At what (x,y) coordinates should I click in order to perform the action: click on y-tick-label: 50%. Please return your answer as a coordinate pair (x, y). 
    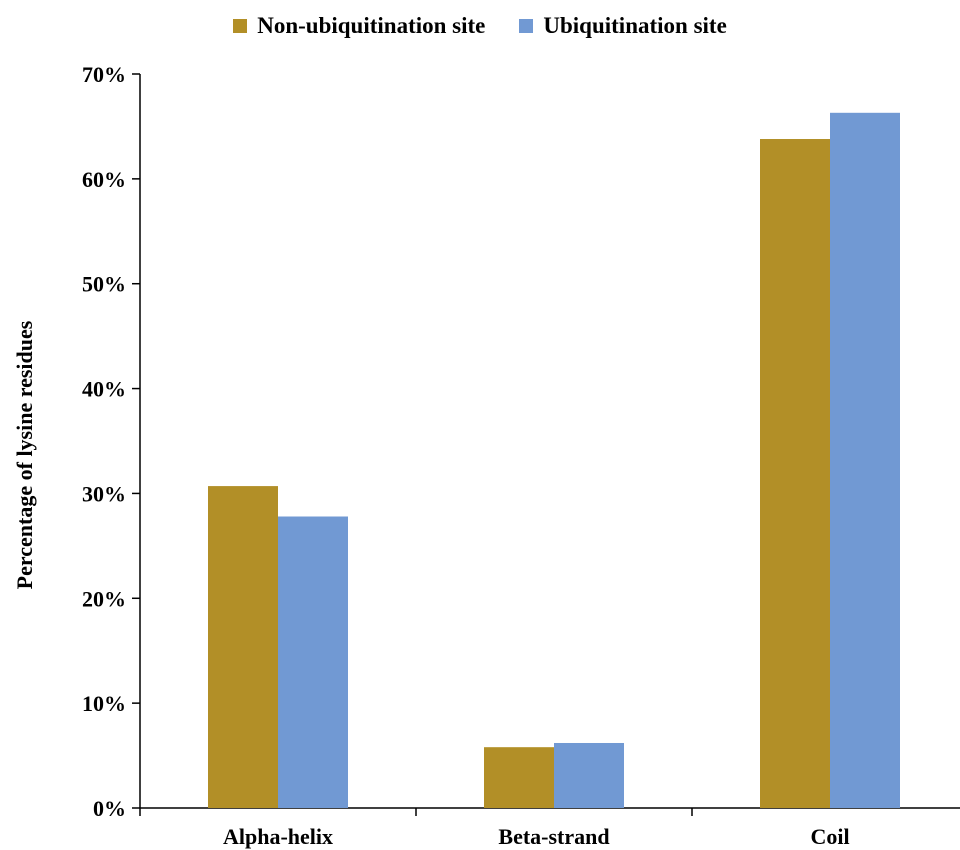
    Looking at the image, I should click on (104, 284).